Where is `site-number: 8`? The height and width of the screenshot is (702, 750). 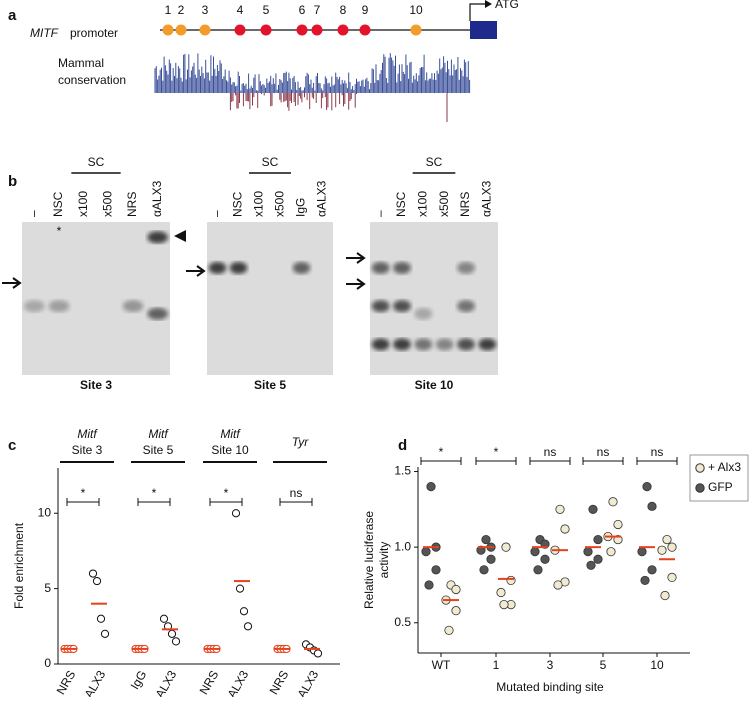 site-number: 8 is located at coordinates (343, 10).